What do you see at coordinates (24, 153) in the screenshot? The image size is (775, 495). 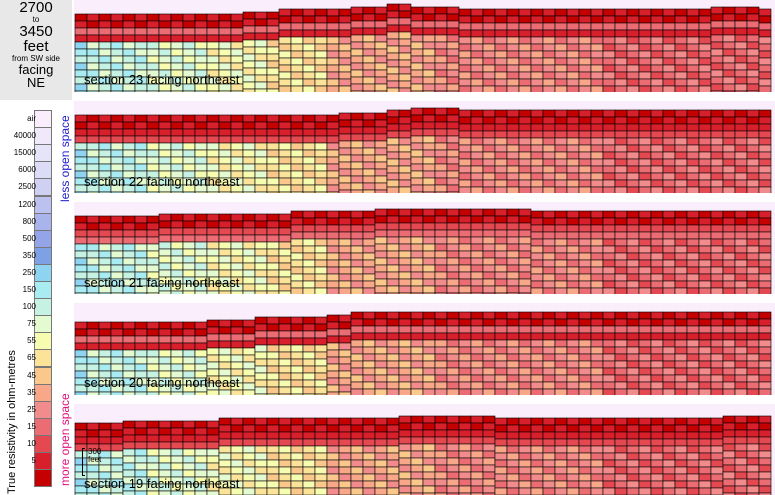 I see `legend-label: 15000` at bounding box center [24, 153].